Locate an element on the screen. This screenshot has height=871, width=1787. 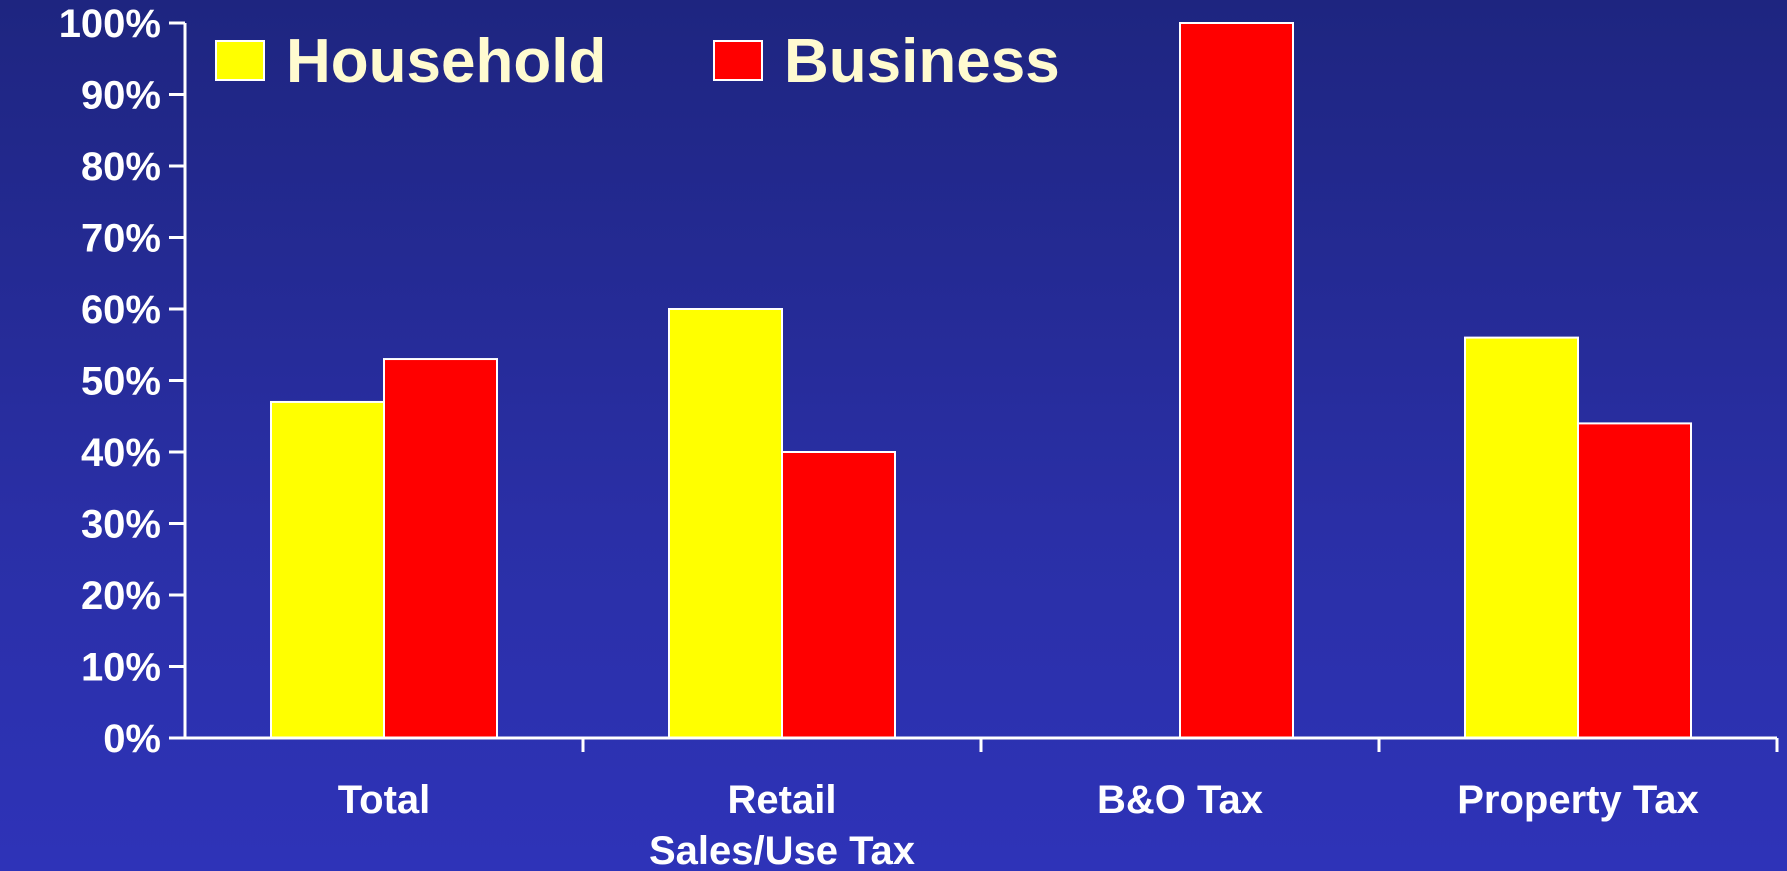
legend-label-household: Household is located at coordinates (446, 61).